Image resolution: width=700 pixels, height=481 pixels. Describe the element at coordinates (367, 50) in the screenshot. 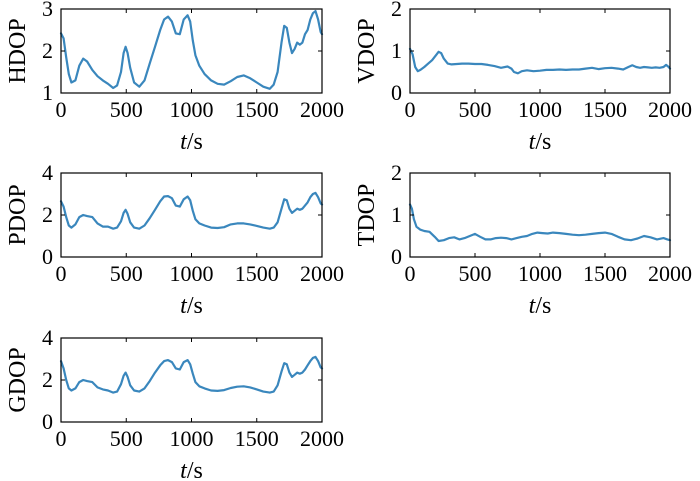

I see `y-axis-label: VDOP` at that location.